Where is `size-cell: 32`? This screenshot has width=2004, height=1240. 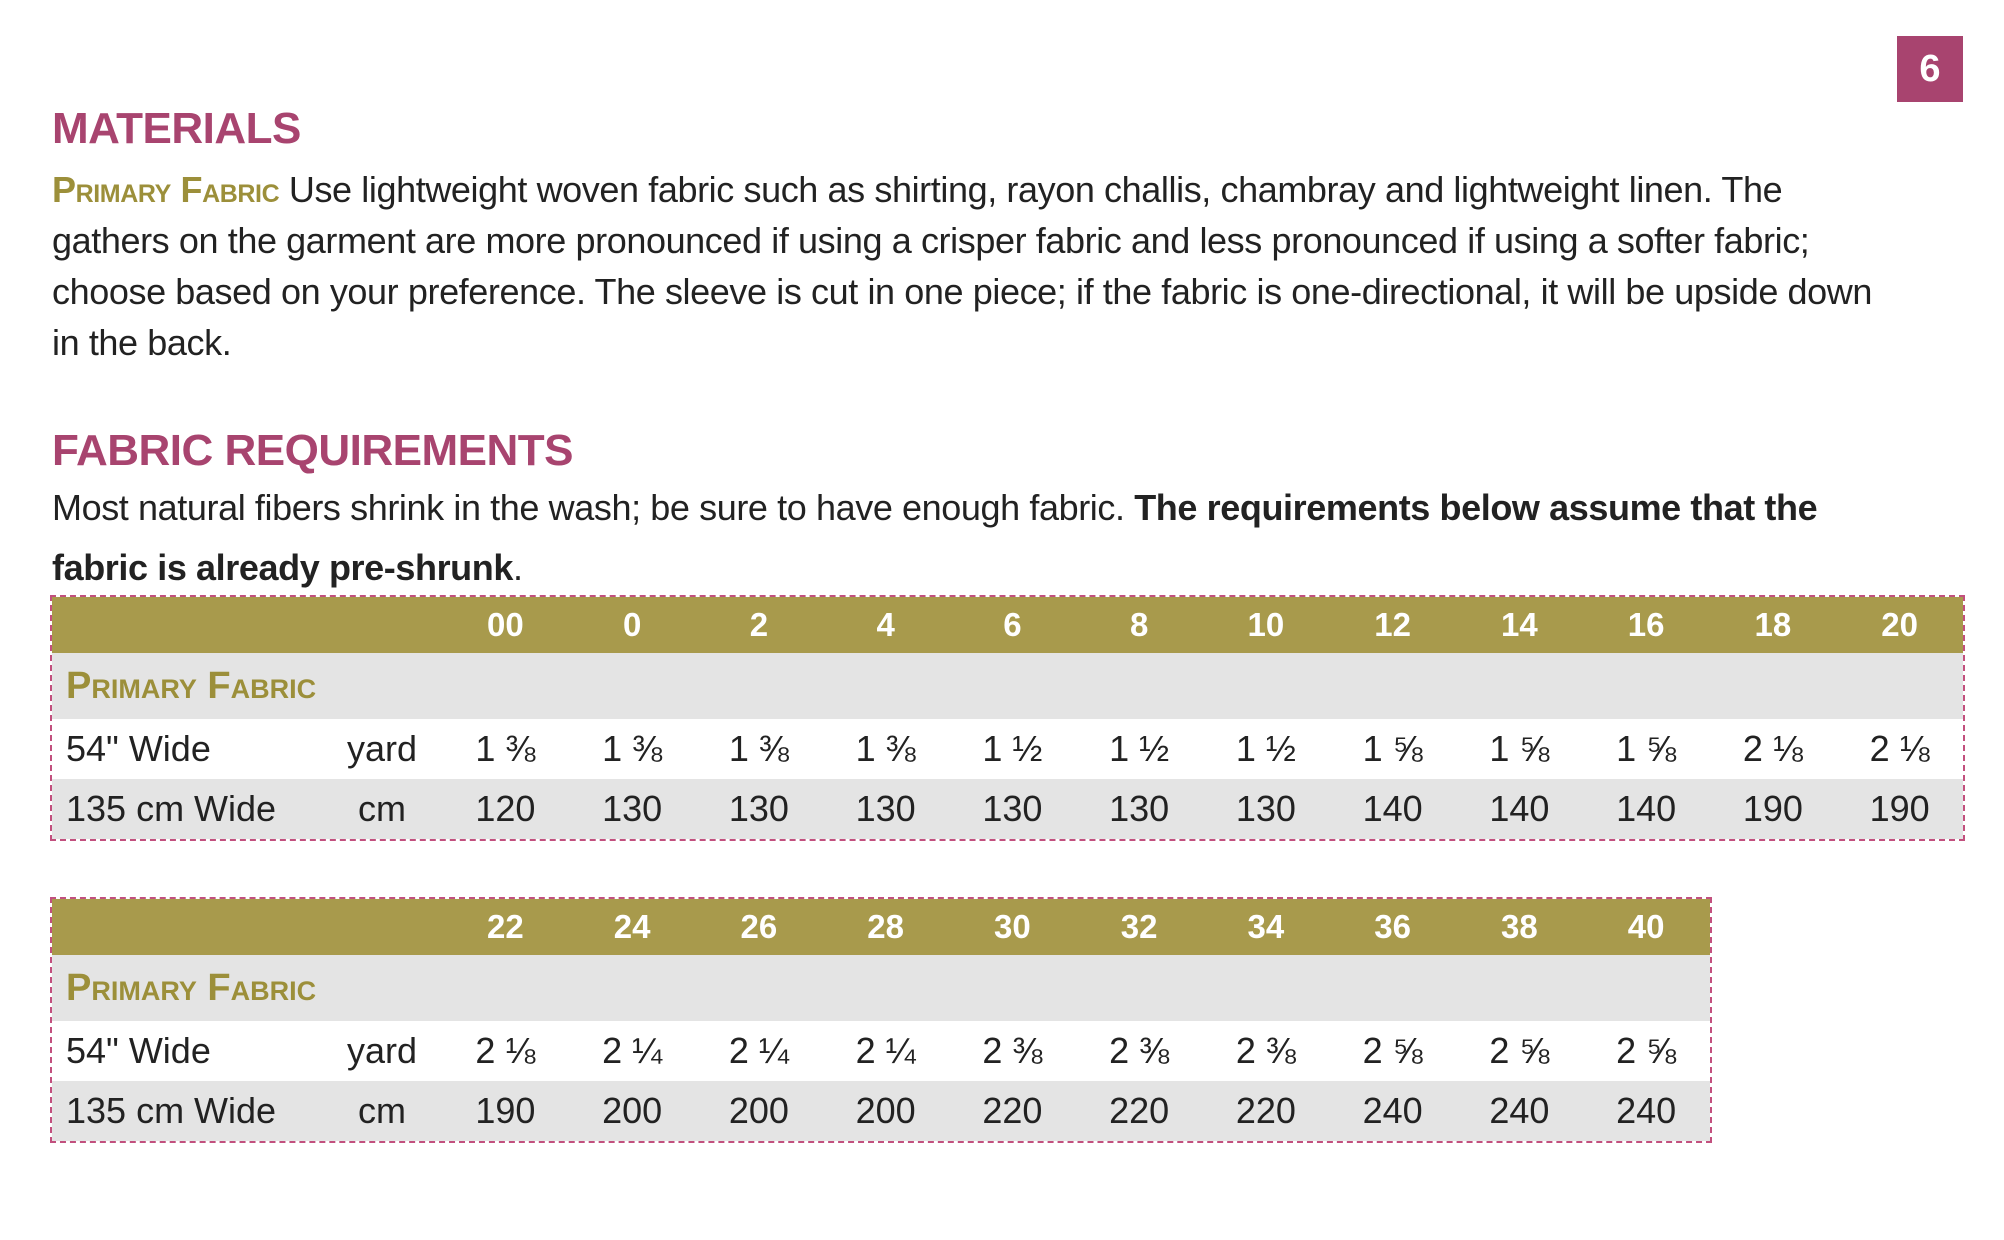
size-cell: 32 is located at coordinates (1139, 927).